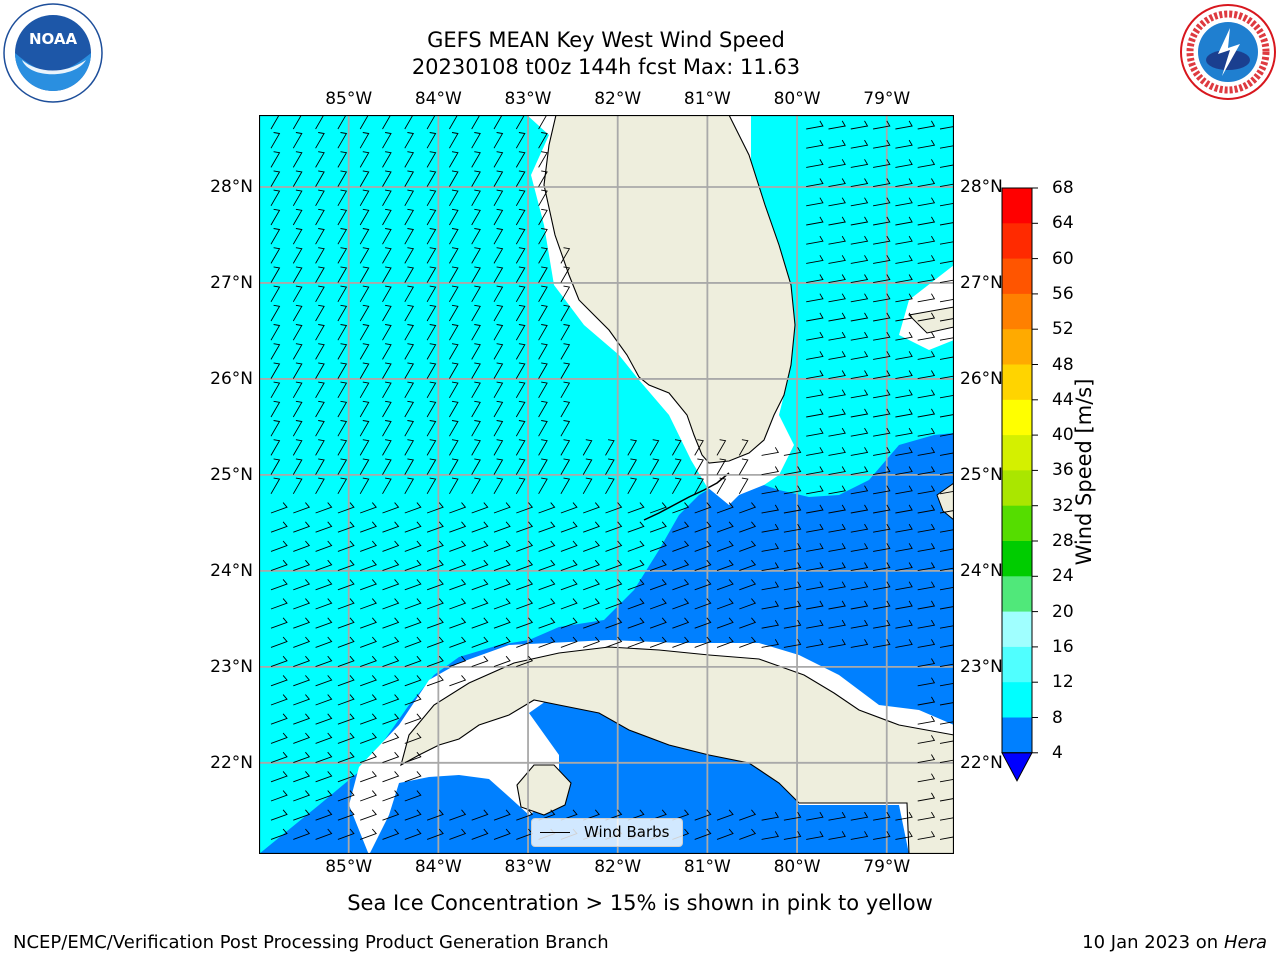 This screenshot has width=1280, height=960. Describe the element at coordinates (1063, 470) in the screenshot. I see `colorbar-tick-label: 36` at that location.